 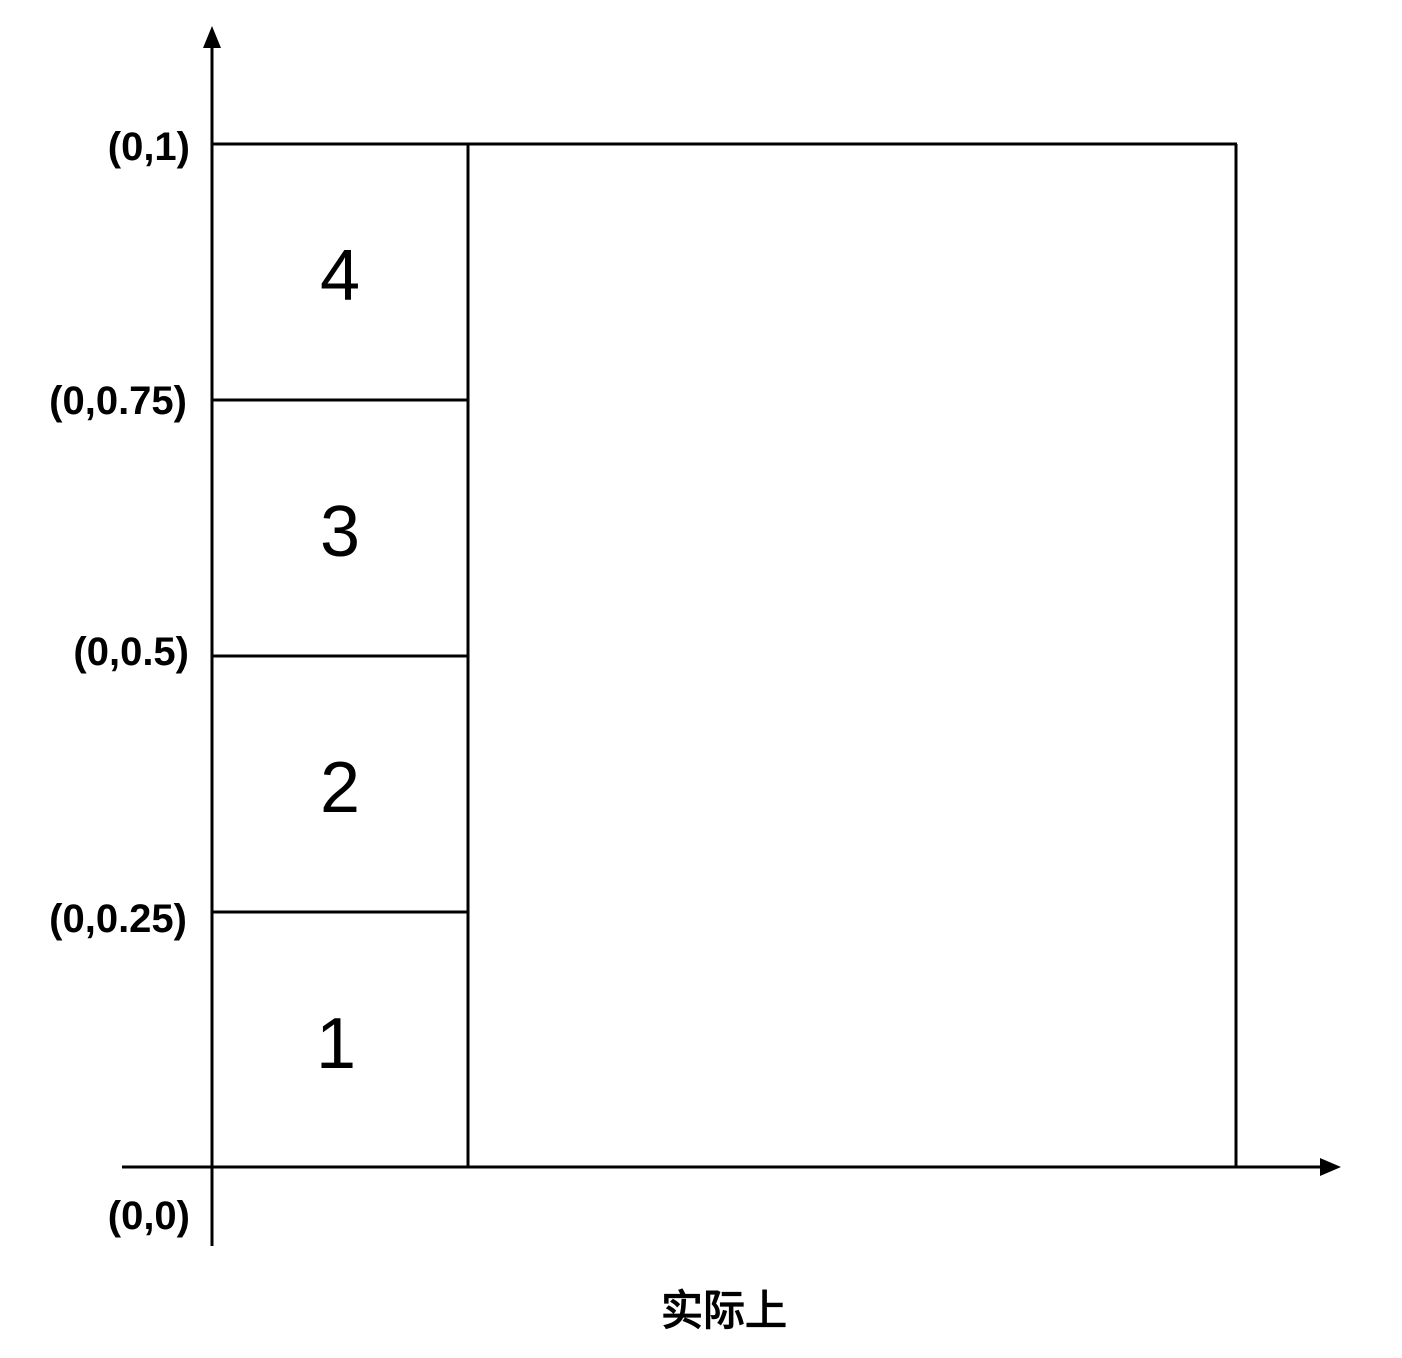 What do you see at coordinates (724, 1310) in the screenshot?
I see `diagram-caption: 实际上` at bounding box center [724, 1310].